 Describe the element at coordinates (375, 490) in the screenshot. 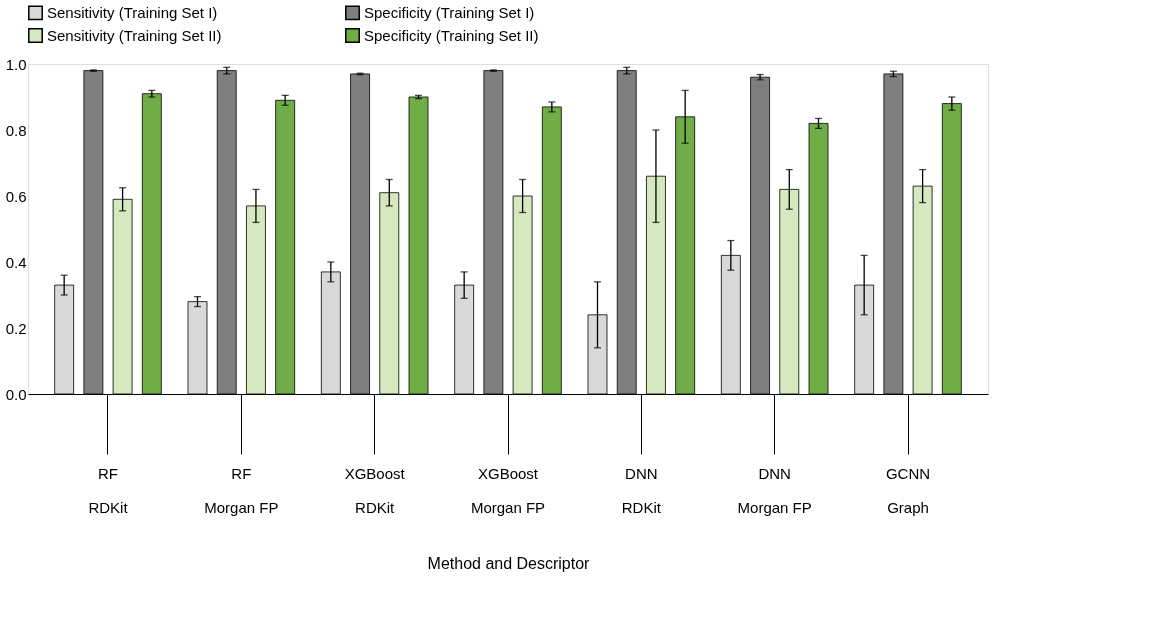

I see `x-tick-label: XGBoost RDKit` at that location.